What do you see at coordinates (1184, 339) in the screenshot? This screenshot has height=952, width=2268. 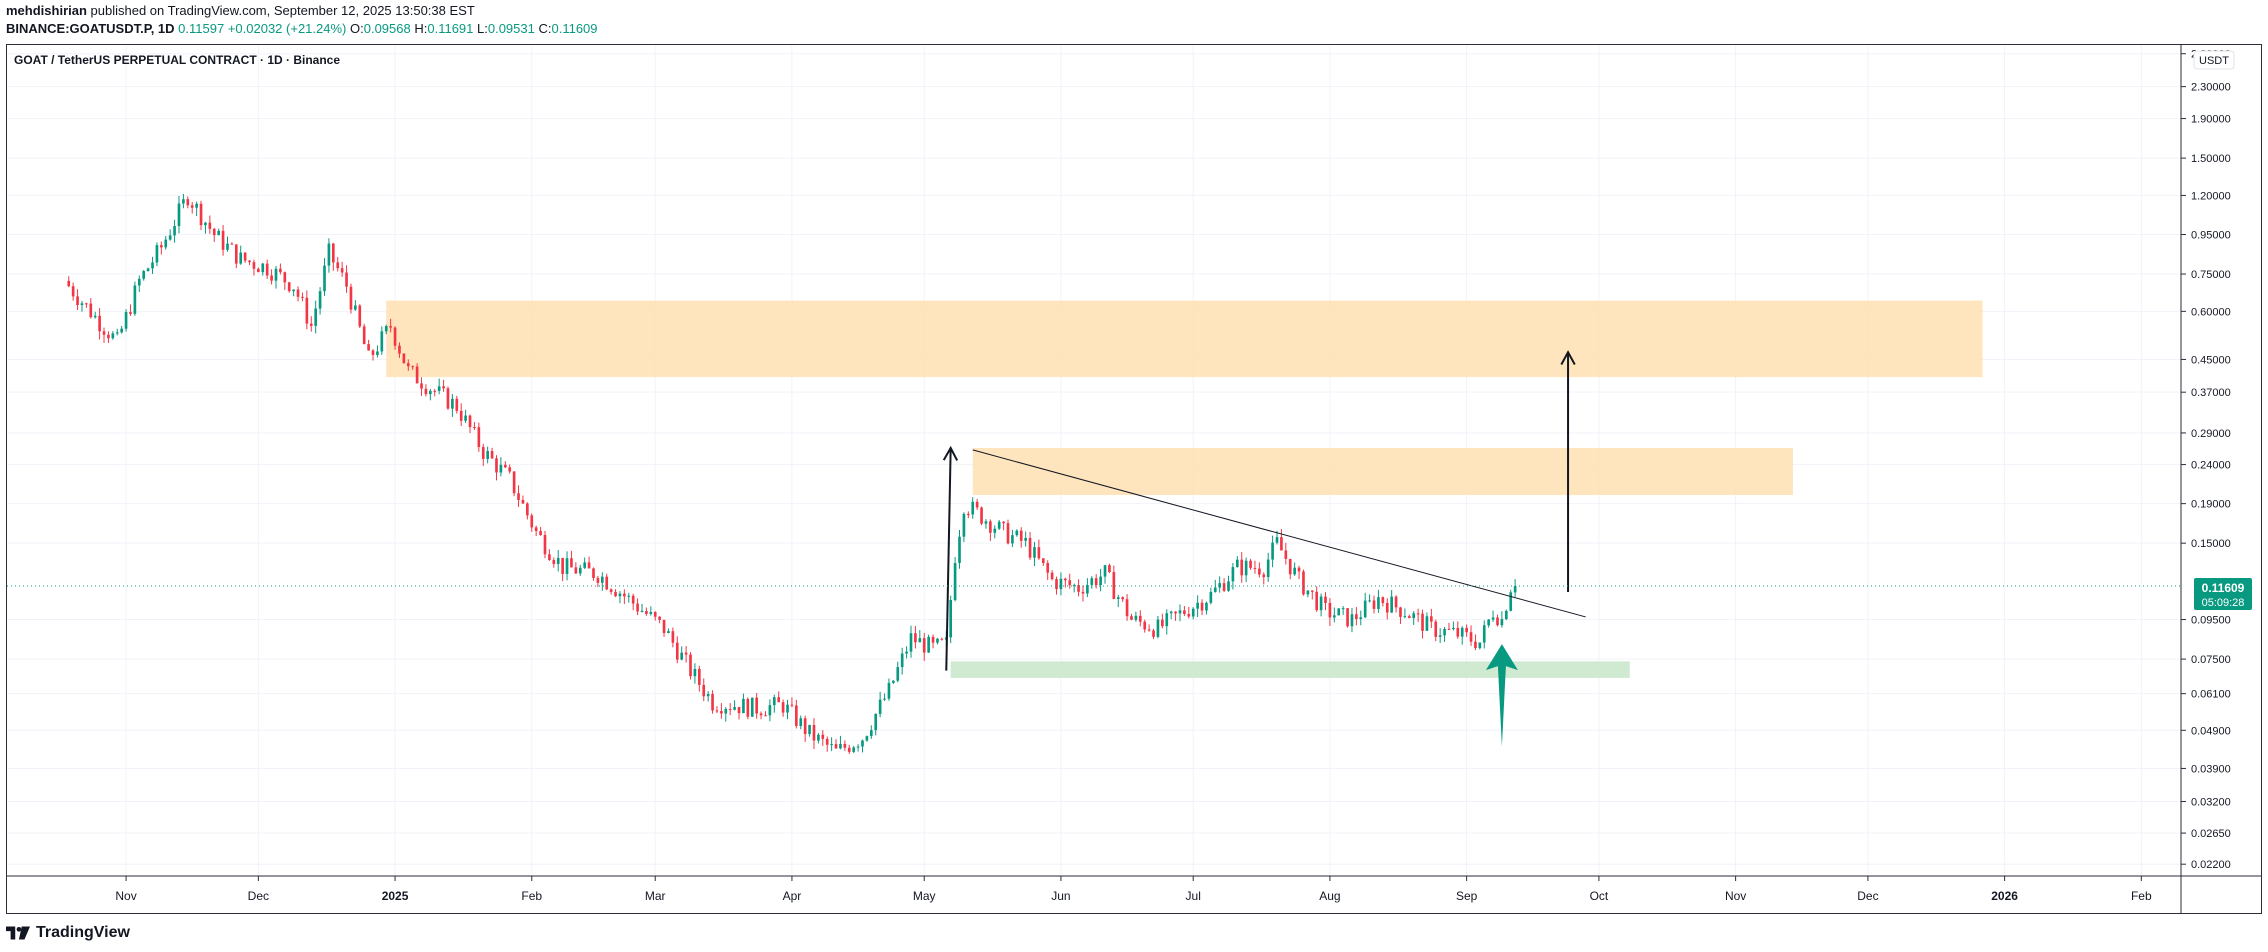 I see `price-zone` at bounding box center [1184, 339].